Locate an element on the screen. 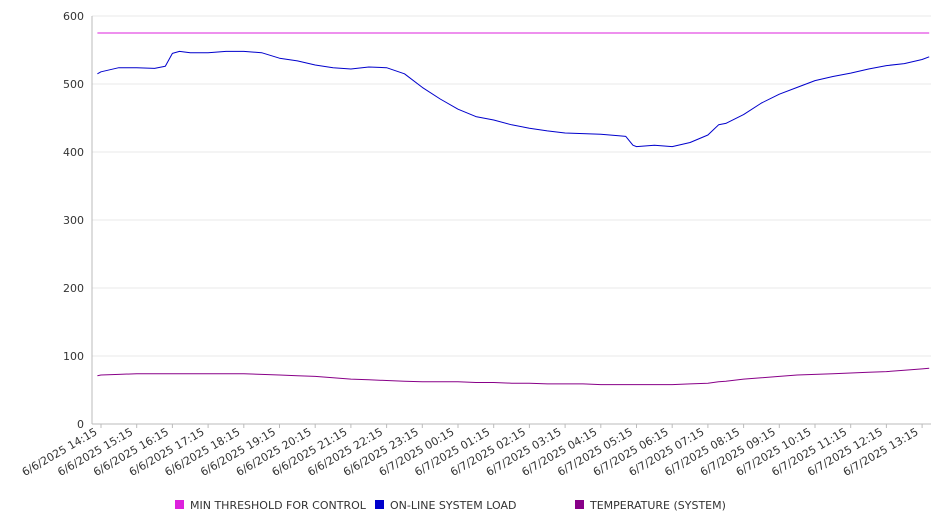 Image resolution: width=946 pixels, height=526 pixels. y-tick-label: 200 is located at coordinates (73, 288).